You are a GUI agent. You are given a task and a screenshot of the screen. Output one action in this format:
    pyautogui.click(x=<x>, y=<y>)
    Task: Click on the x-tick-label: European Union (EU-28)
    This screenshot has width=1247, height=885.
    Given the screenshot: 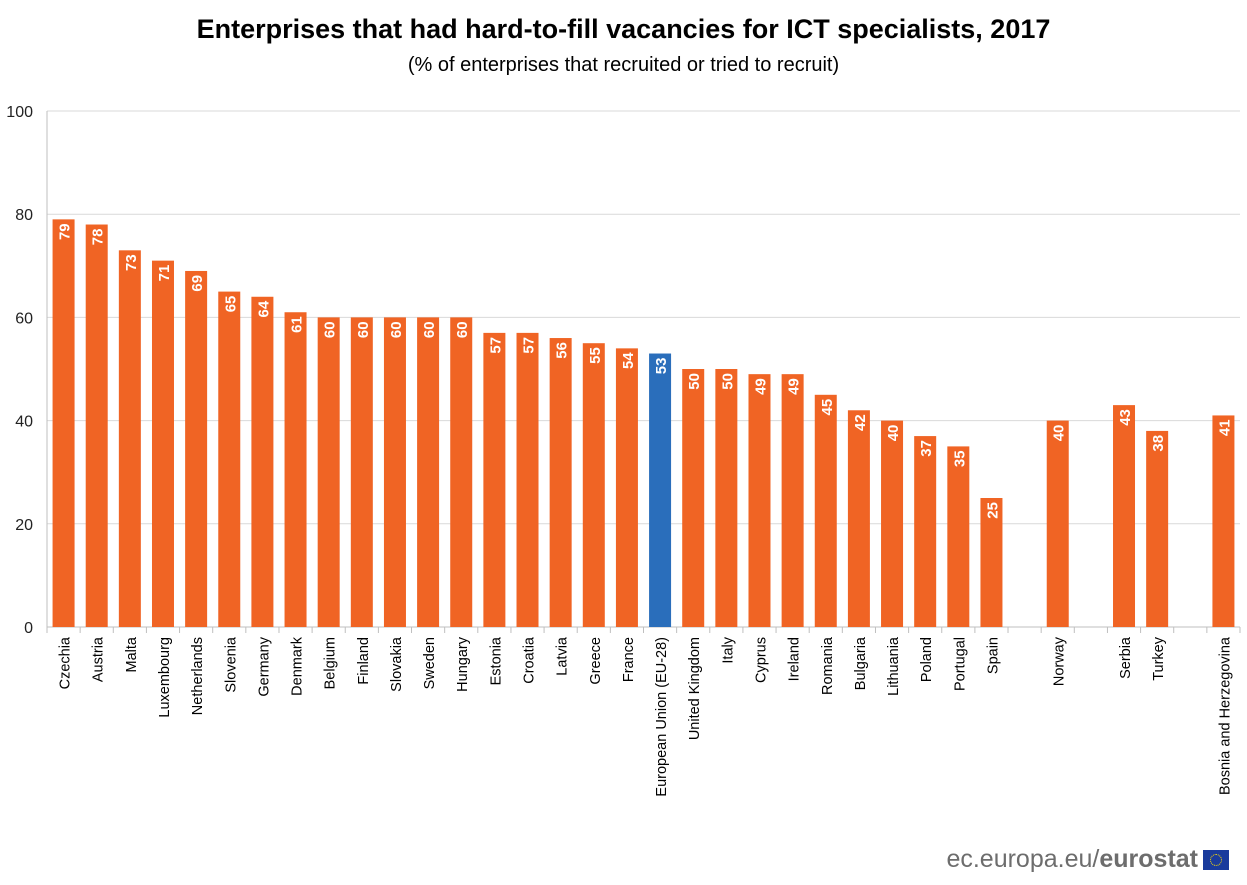 What is the action you would take?
    pyautogui.click(x=662, y=717)
    